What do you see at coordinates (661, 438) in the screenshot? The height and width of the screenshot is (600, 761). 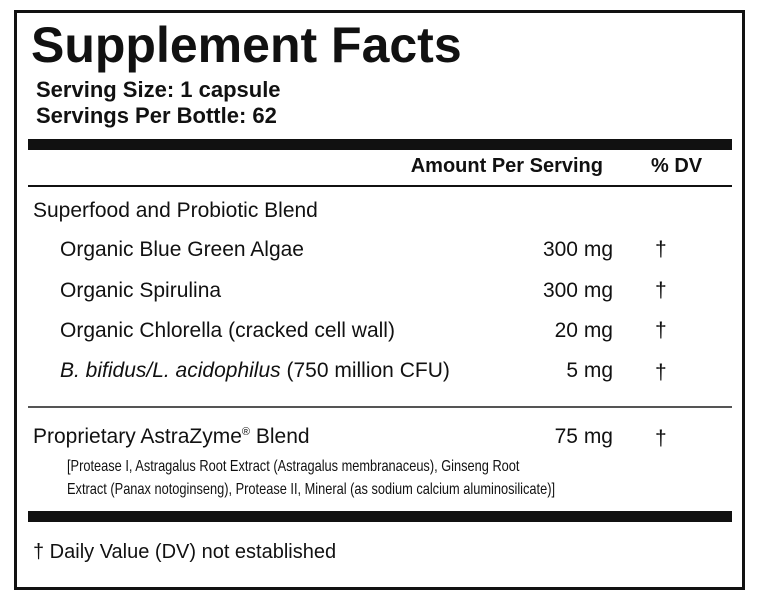 I see `proprietary-dv: †` at bounding box center [661, 438].